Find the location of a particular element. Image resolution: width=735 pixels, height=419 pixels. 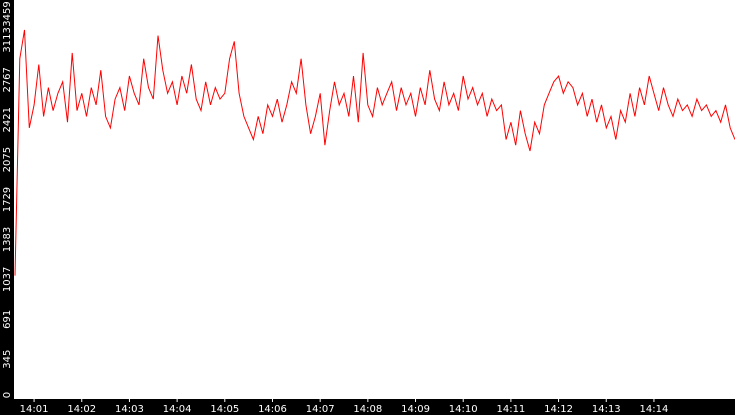

x-tick-label: 14:08 is located at coordinates (367, 409).